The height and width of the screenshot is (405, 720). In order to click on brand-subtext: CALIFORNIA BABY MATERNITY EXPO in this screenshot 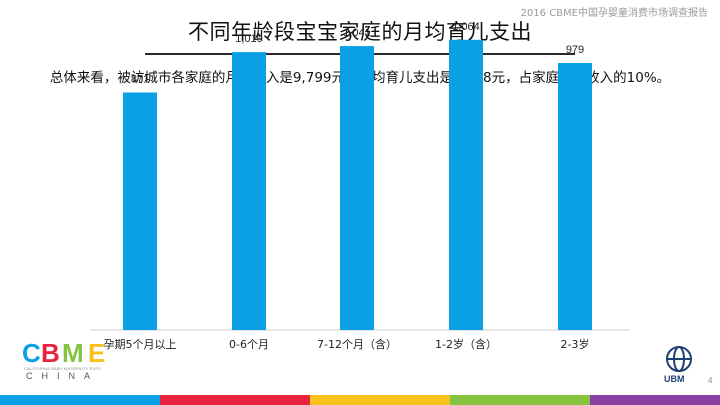, I will do `click(63, 368)`.